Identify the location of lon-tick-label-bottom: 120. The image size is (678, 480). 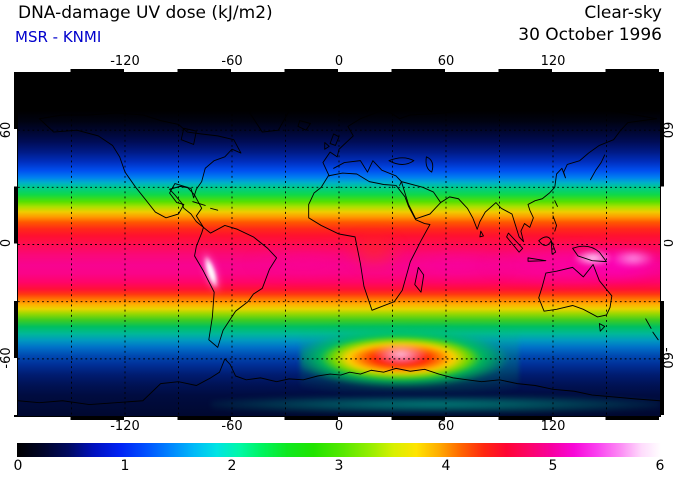
(553, 426).